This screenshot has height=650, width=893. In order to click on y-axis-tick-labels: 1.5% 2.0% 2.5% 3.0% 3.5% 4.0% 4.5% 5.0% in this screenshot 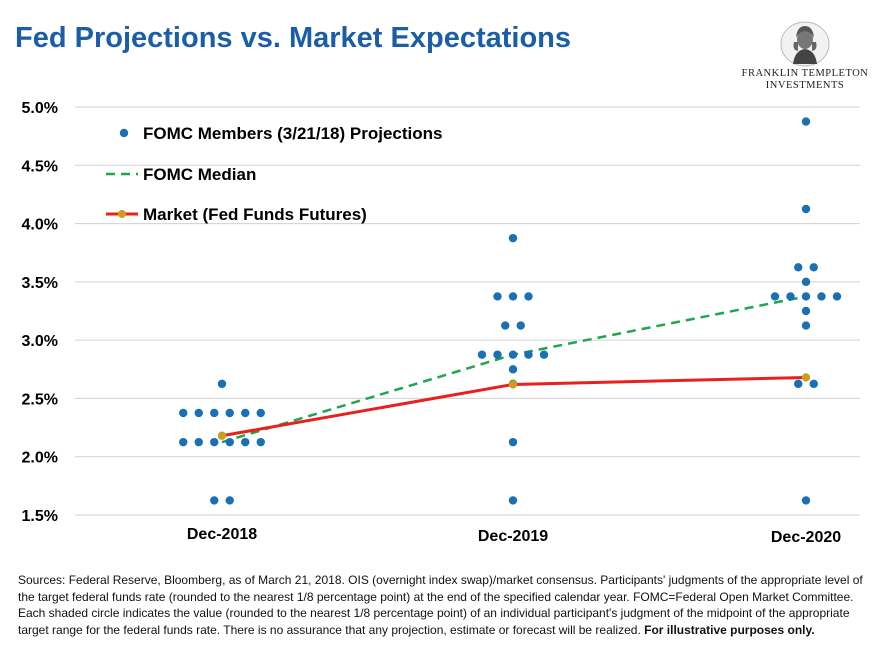, I will do `click(40, 312)`.